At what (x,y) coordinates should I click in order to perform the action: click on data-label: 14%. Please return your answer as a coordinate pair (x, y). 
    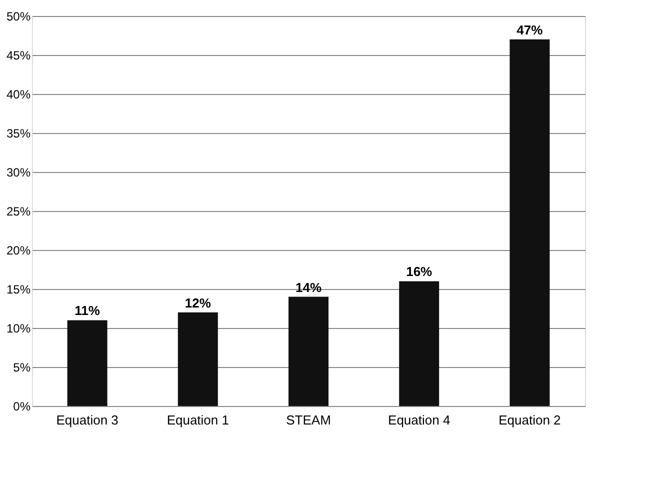
    Looking at the image, I should click on (308, 287).